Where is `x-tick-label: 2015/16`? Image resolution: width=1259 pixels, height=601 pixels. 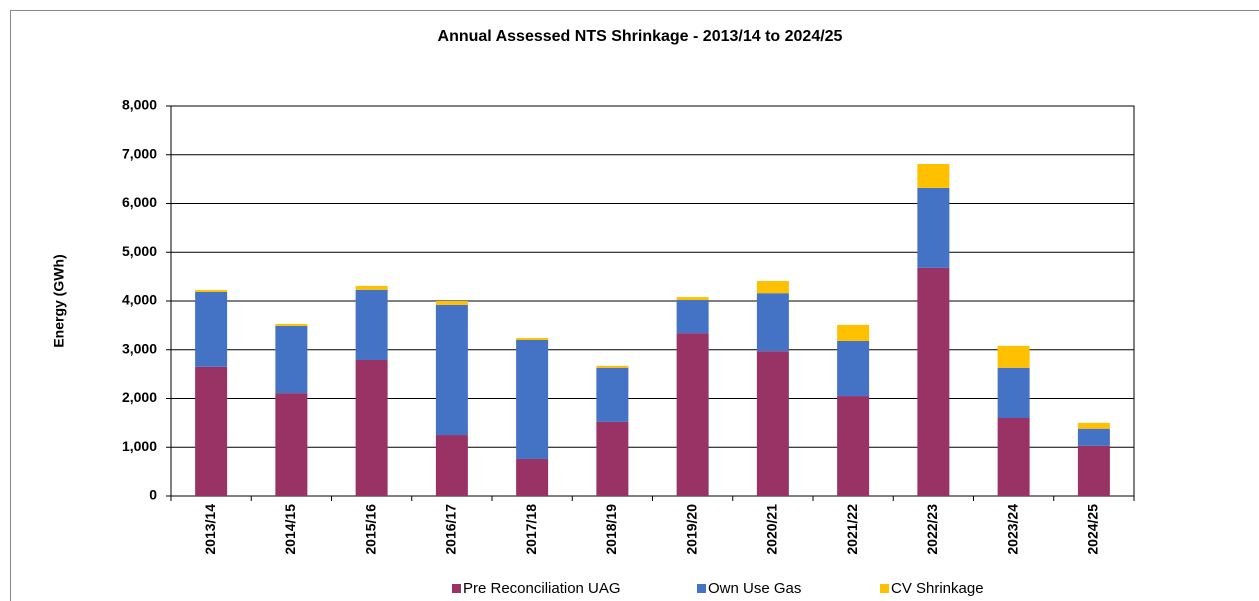
x-tick-label: 2015/16 is located at coordinates (370, 529).